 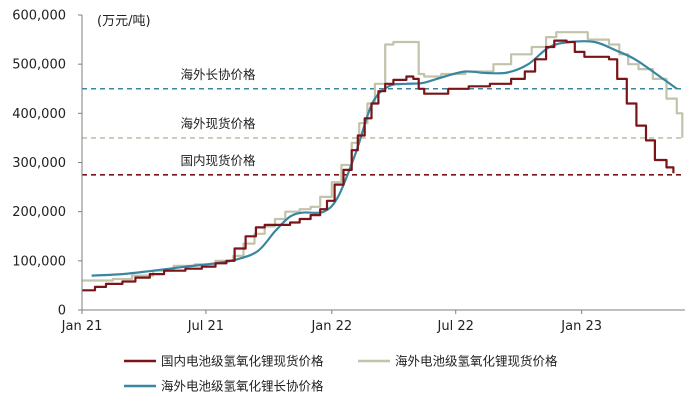 I want to click on y-tick-label: 400,000, so click(x=39, y=114).